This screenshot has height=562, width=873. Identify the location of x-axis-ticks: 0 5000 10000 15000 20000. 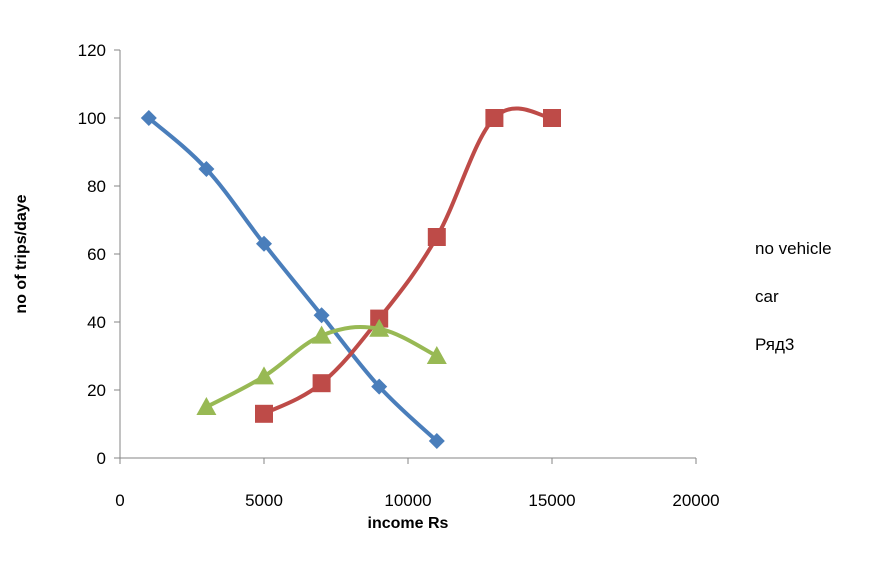
(417, 484).